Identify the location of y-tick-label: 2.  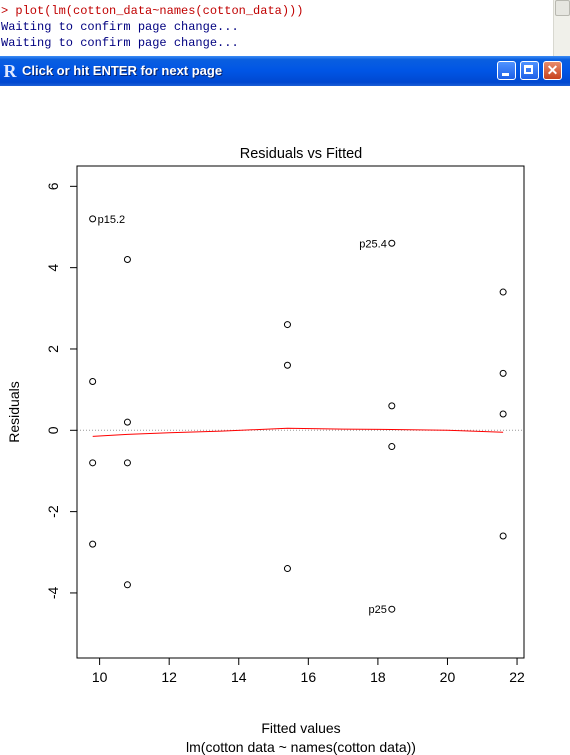
(53, 349).